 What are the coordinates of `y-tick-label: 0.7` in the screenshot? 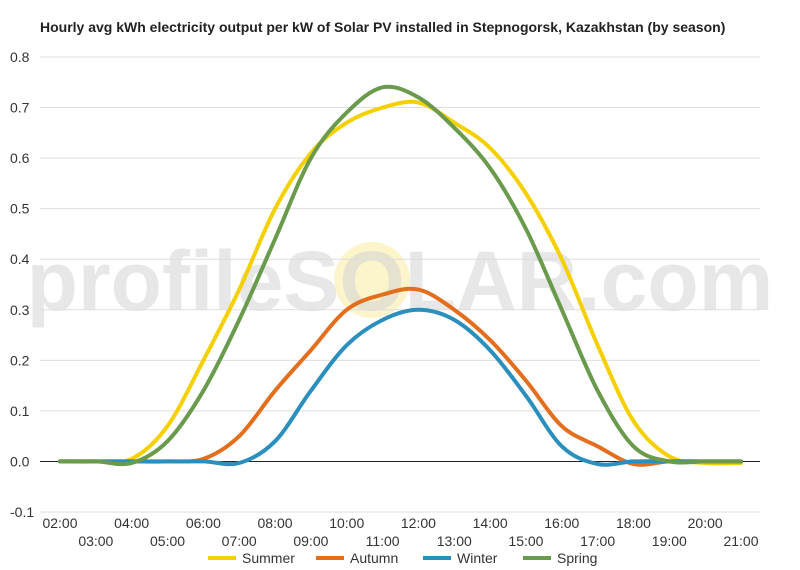 It's located at (20, 108).